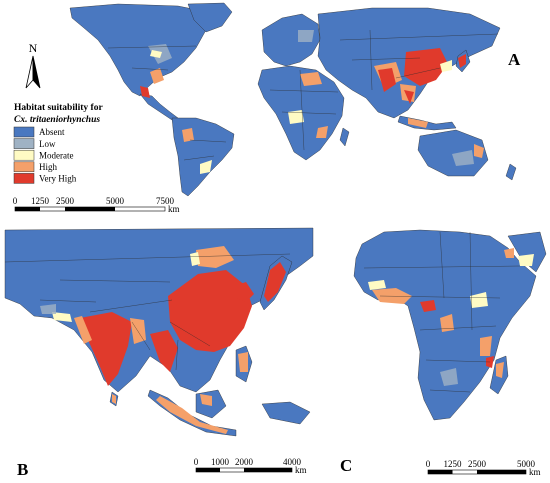 This screenshot has height=483, width=550. What do you see at coordinates (453, 153) in the screenshot?
I see `landmass-australia` at bounding box center [453, 153].